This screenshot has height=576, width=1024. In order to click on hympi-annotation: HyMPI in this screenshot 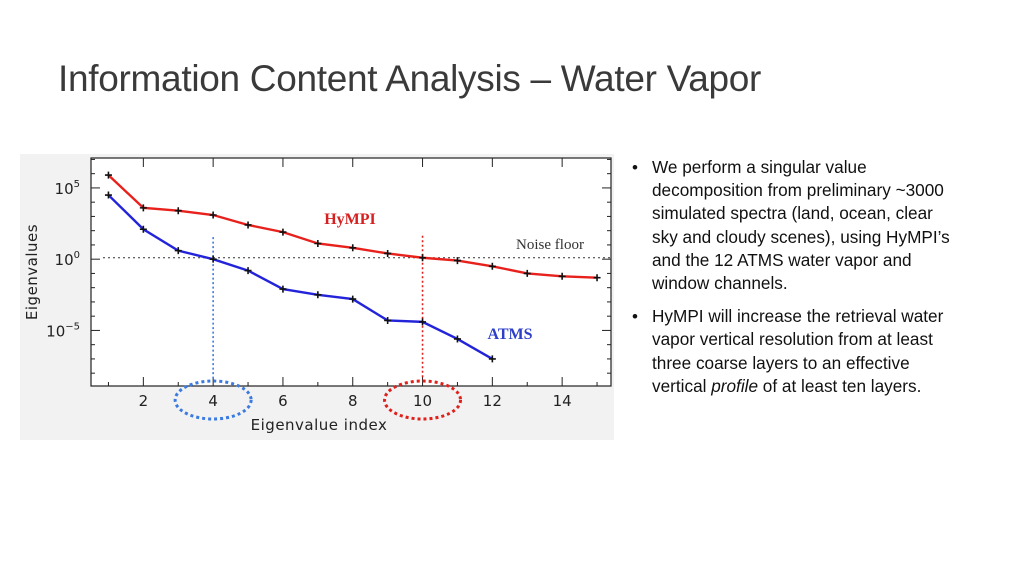, I will do `click(350, 219)`.